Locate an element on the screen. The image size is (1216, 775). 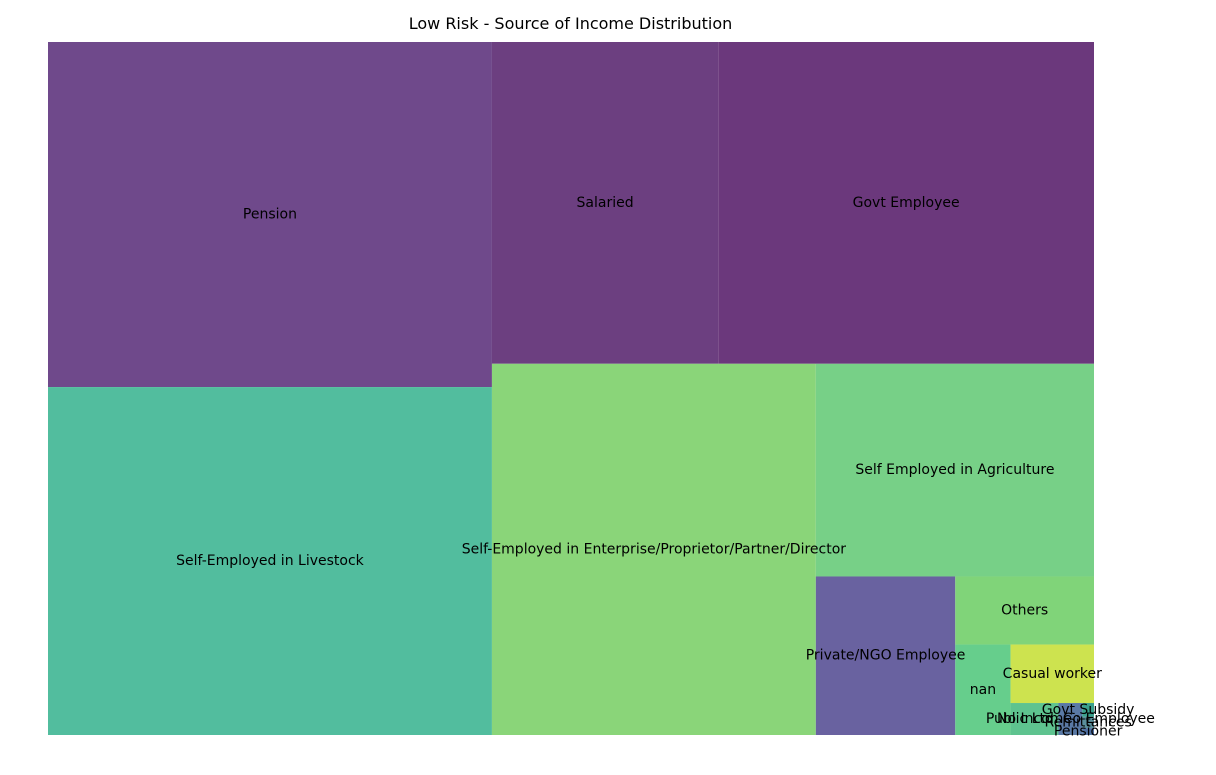
treemap-label-self-employed-in-livestock: Self-Employed in Livestock is located at coordinates (270, 561).